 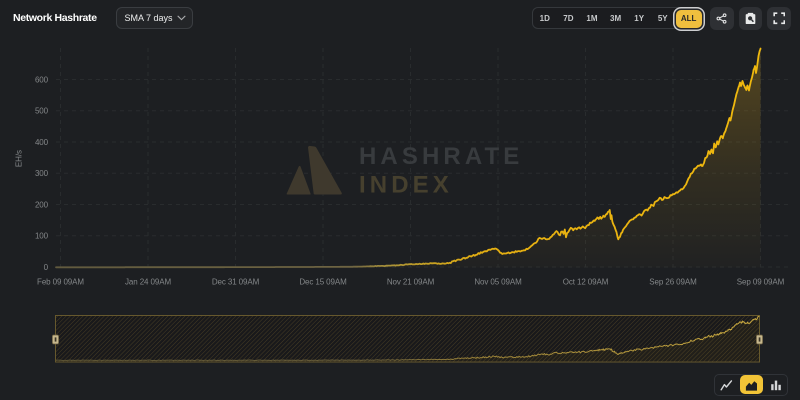 I want to click on svg-text: 600, so click(x=42, y=79).